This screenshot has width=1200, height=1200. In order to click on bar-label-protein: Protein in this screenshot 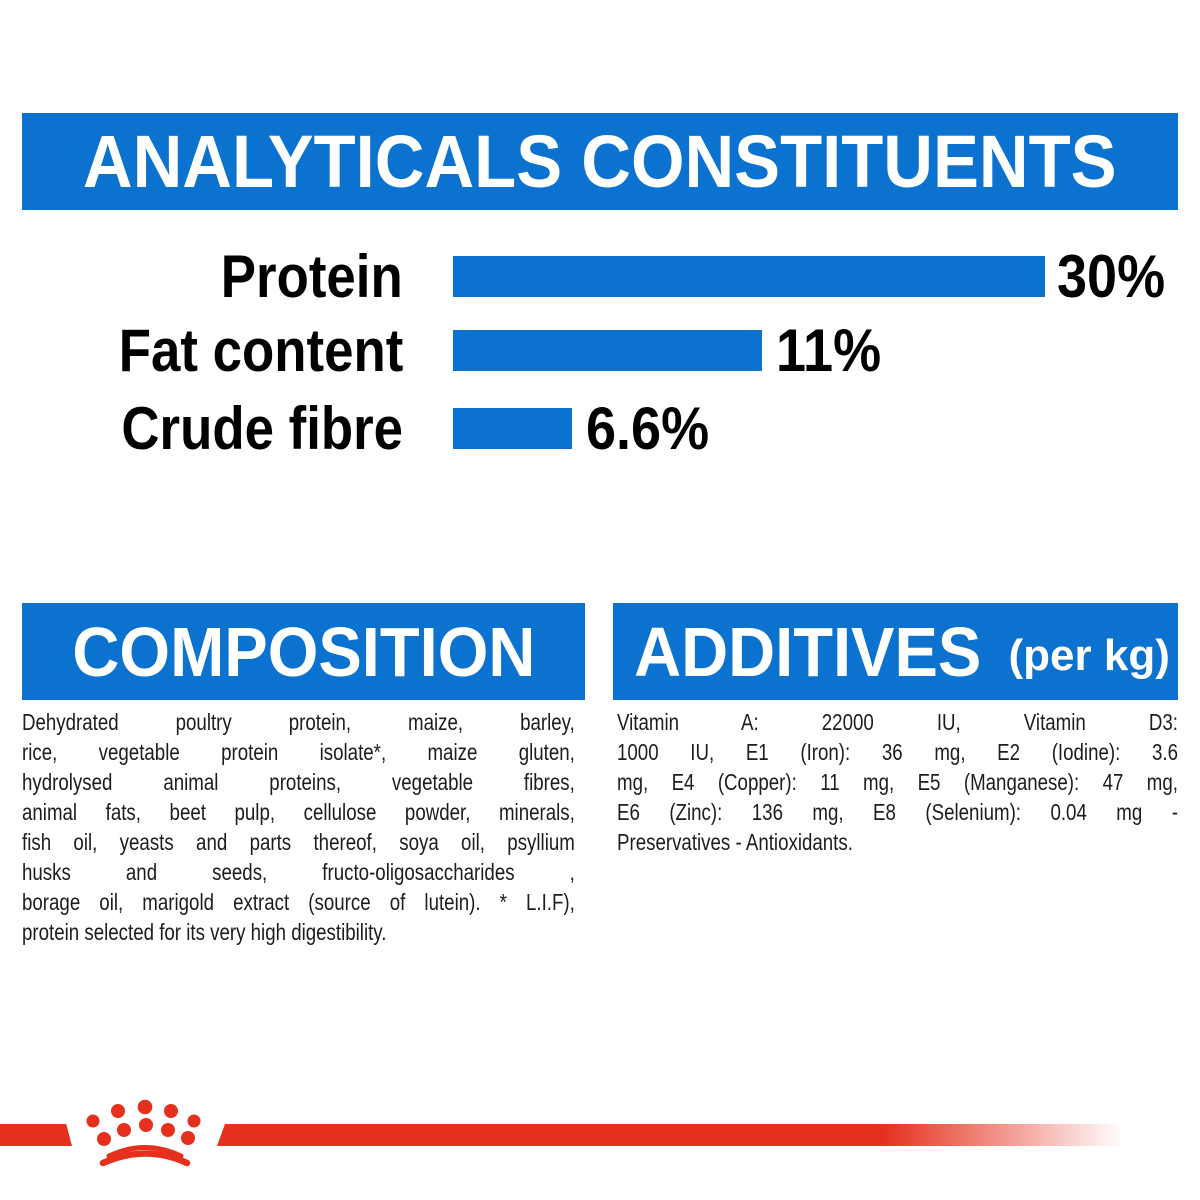, I will do `click(312, 276)`.